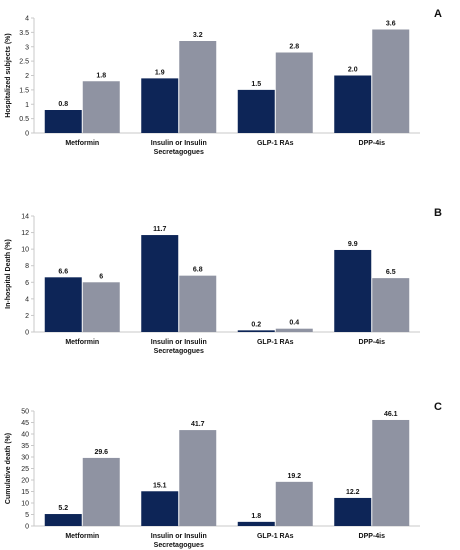  What do you see at coordinates (25, 458) in the screenshot?
I see `y-tick-label: 30` at bounding box center [25, 458].